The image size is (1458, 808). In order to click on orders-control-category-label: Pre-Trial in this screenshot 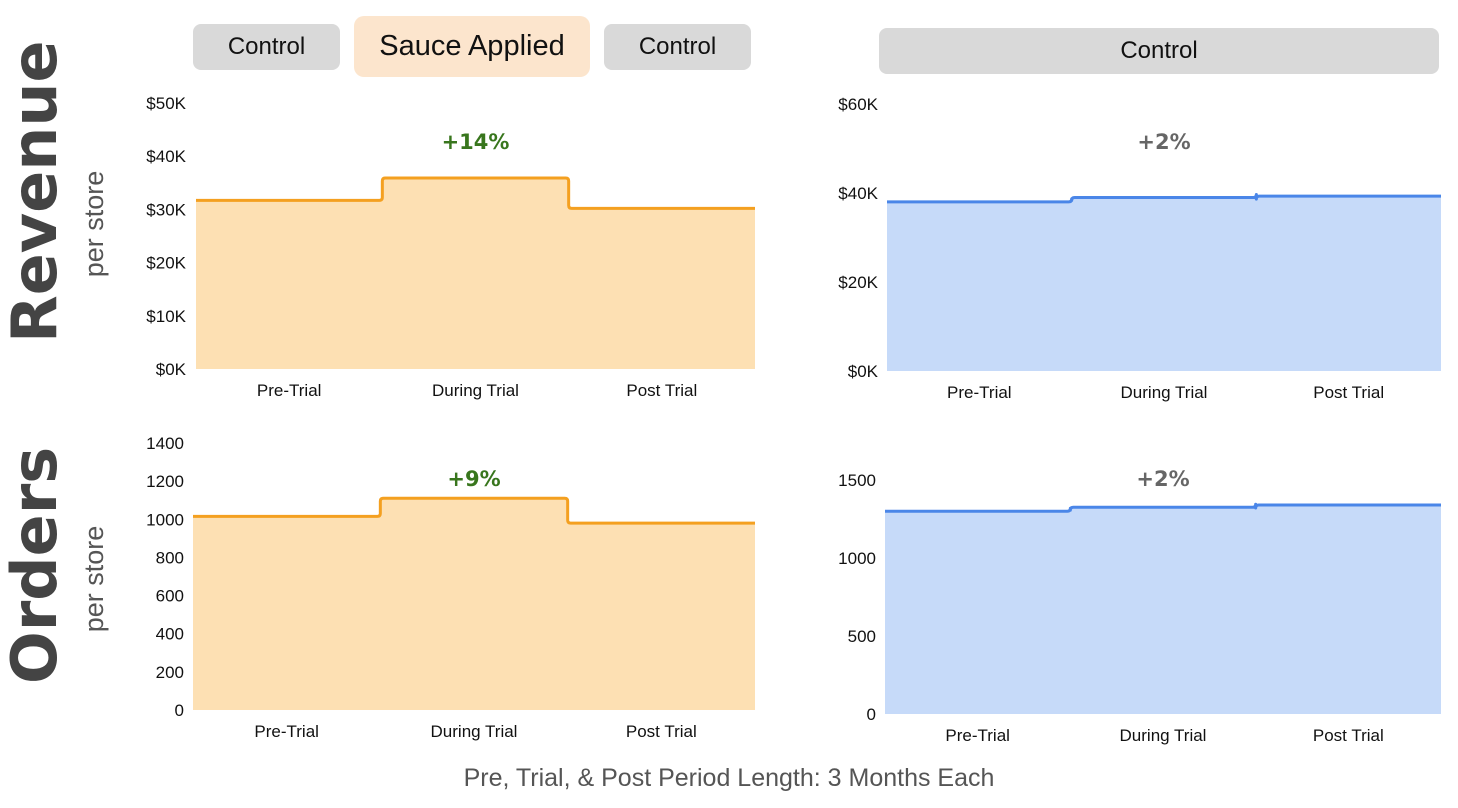, I will do `click(977, 735)`.